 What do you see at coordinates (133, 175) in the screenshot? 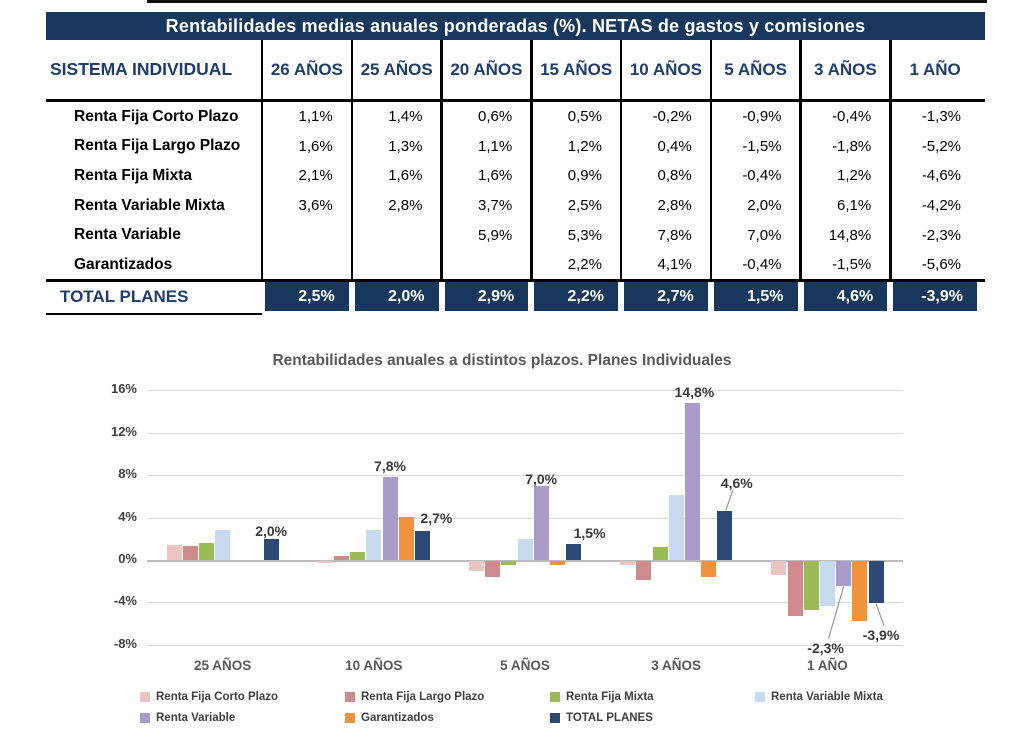
I see `row-label: Renta Fija Mixta` at bounding box center [133, 175].